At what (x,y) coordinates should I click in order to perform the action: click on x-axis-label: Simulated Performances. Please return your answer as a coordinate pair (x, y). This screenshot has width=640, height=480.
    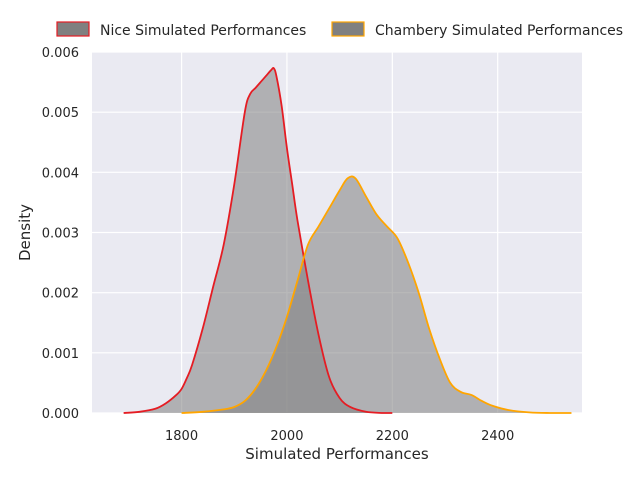
    Looking at the image, I should click on (337, 454).